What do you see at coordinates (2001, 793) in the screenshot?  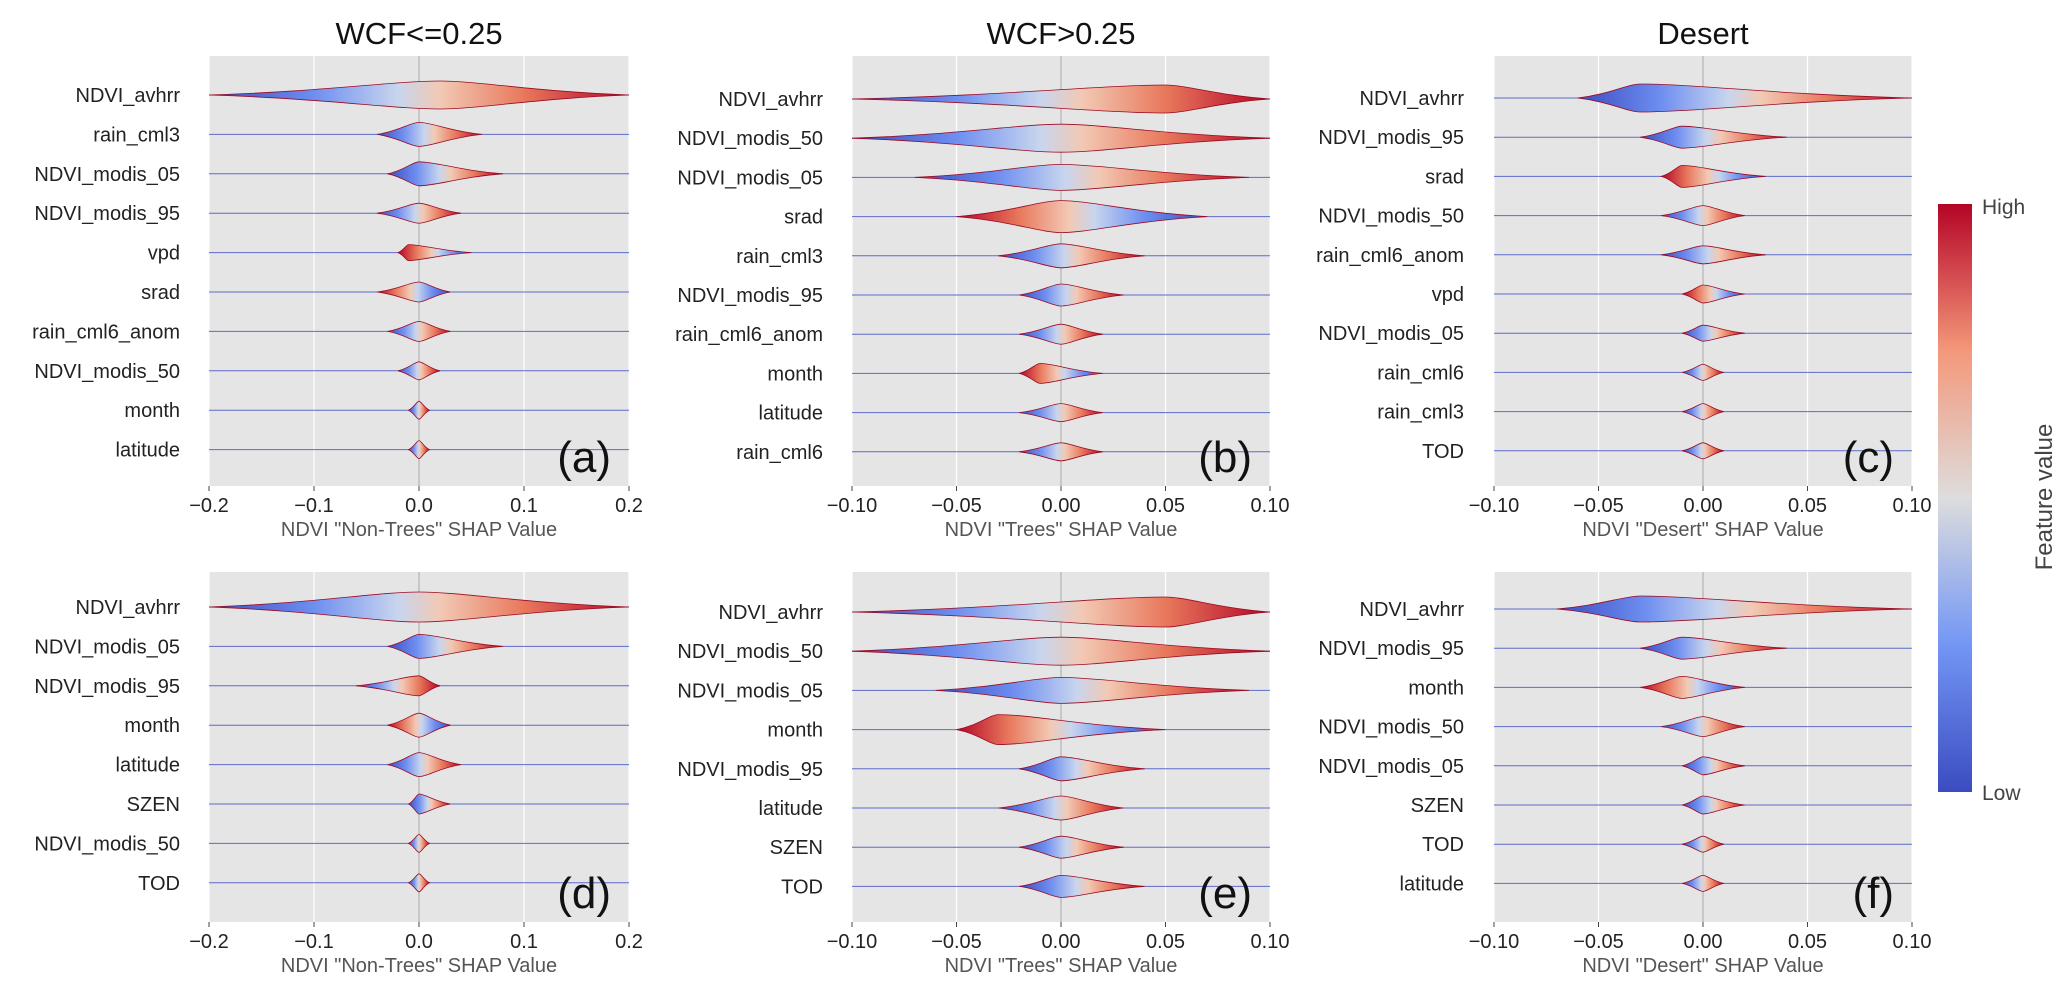 I see `colorbar-low-label: Low` at bounding box center [2001, 793].